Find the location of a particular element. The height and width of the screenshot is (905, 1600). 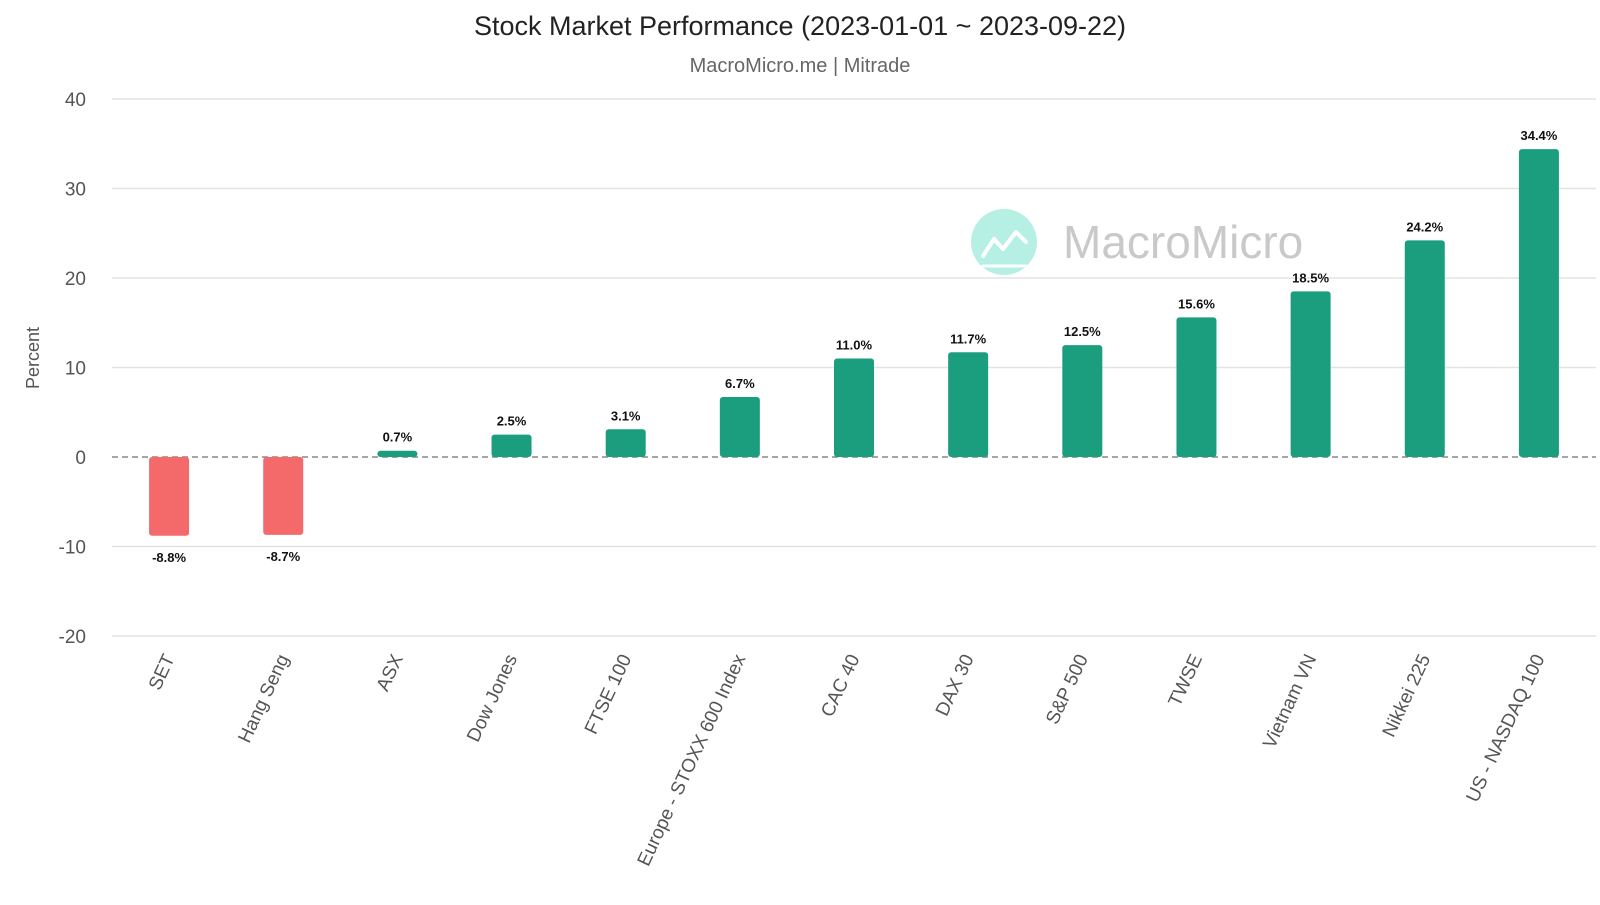

y-tick-label: -10 is located at coordinates (72, 548).